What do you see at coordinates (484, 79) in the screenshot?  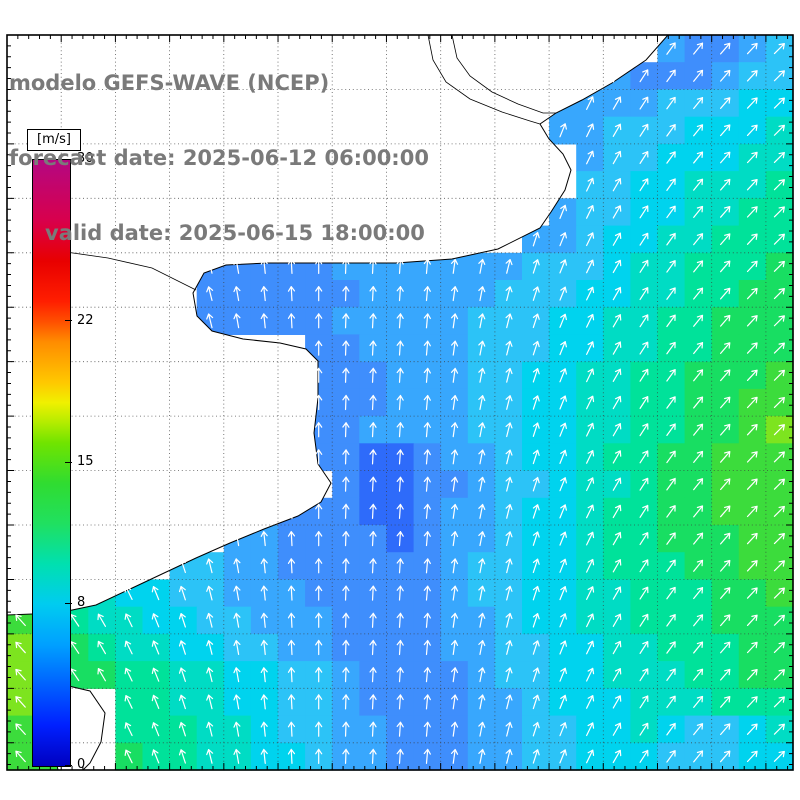 I see `river-line-west` at bounding box center [484, 79].